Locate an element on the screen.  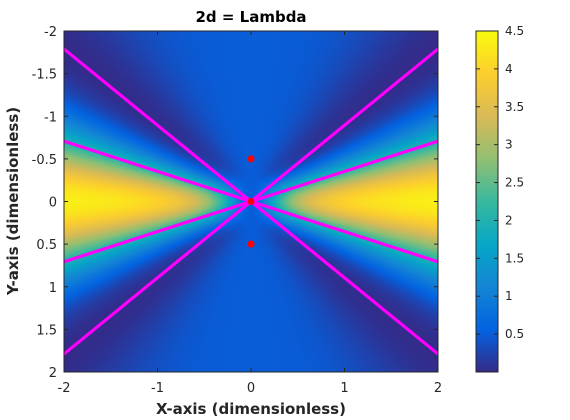
y-tick-label: 1.5 is located at coordinates (46, 330).